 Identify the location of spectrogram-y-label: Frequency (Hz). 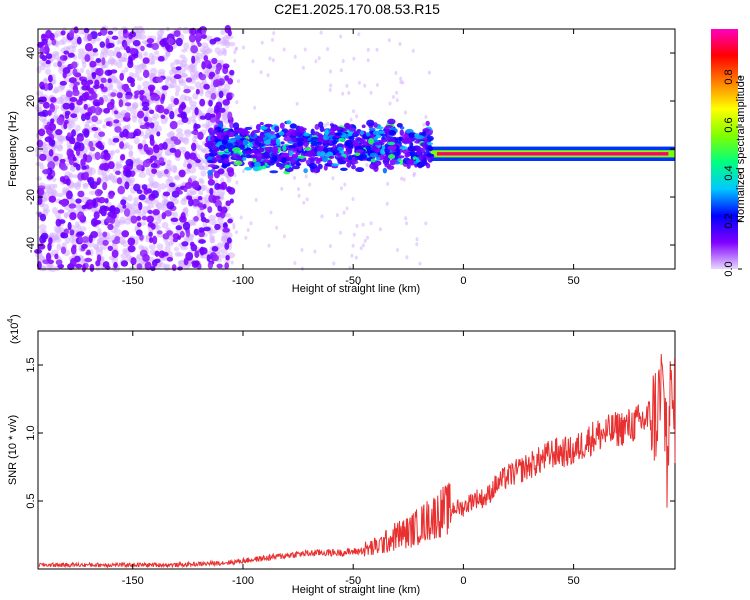
(13, 149).